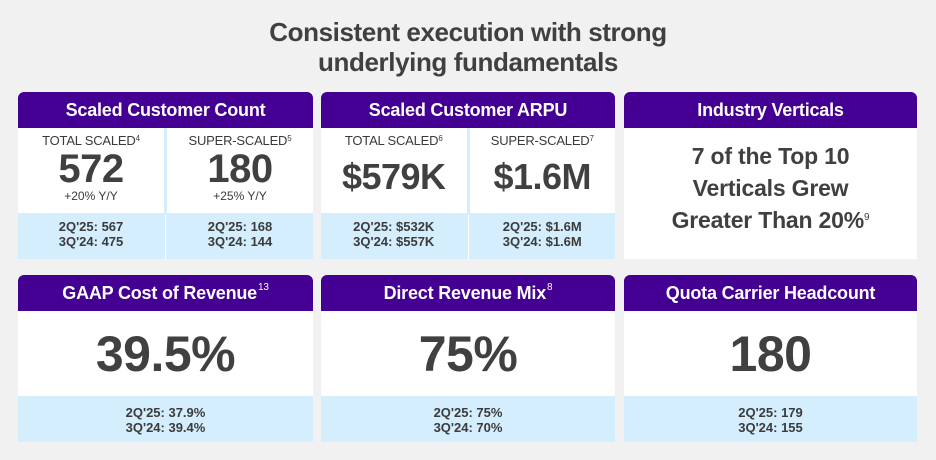  I want to click on metric-value: 75%, so click(468, 354).